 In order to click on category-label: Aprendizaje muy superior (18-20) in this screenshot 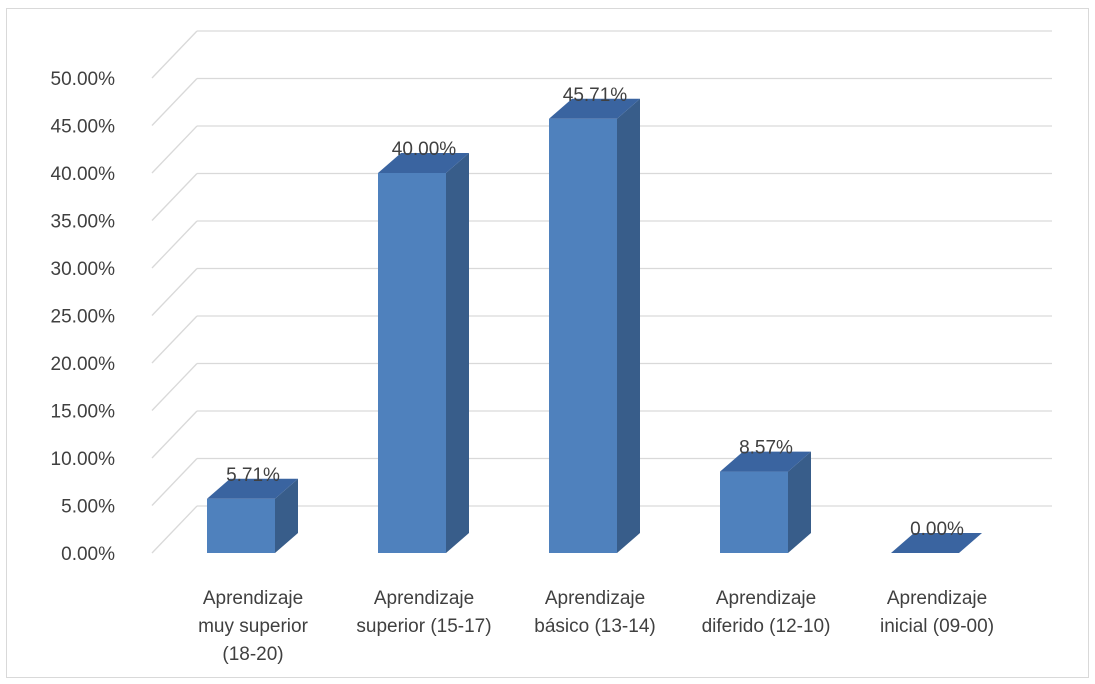, I will do `click(253, 626)`.